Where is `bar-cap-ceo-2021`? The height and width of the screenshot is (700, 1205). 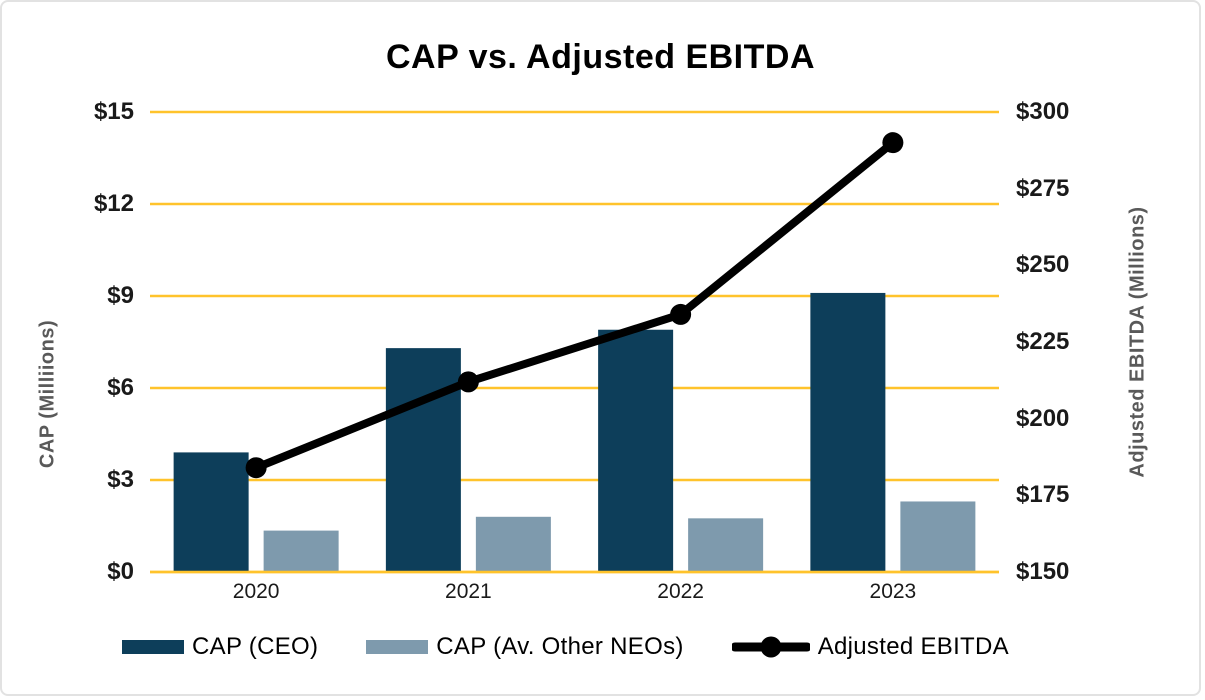 bar-cap-ceo-2021 is located at coordinates (423, 460).